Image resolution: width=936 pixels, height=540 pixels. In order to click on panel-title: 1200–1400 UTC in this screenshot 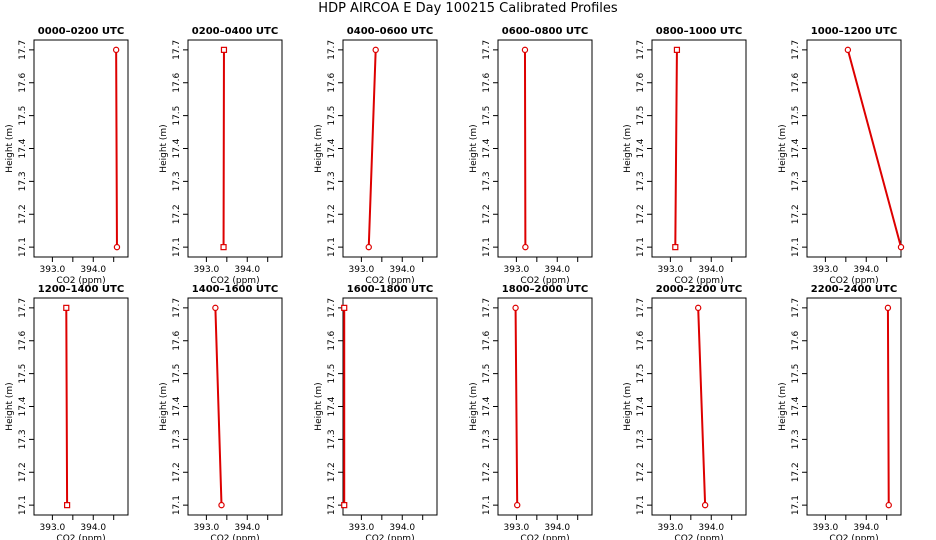, I will do `click(81, 289)`.